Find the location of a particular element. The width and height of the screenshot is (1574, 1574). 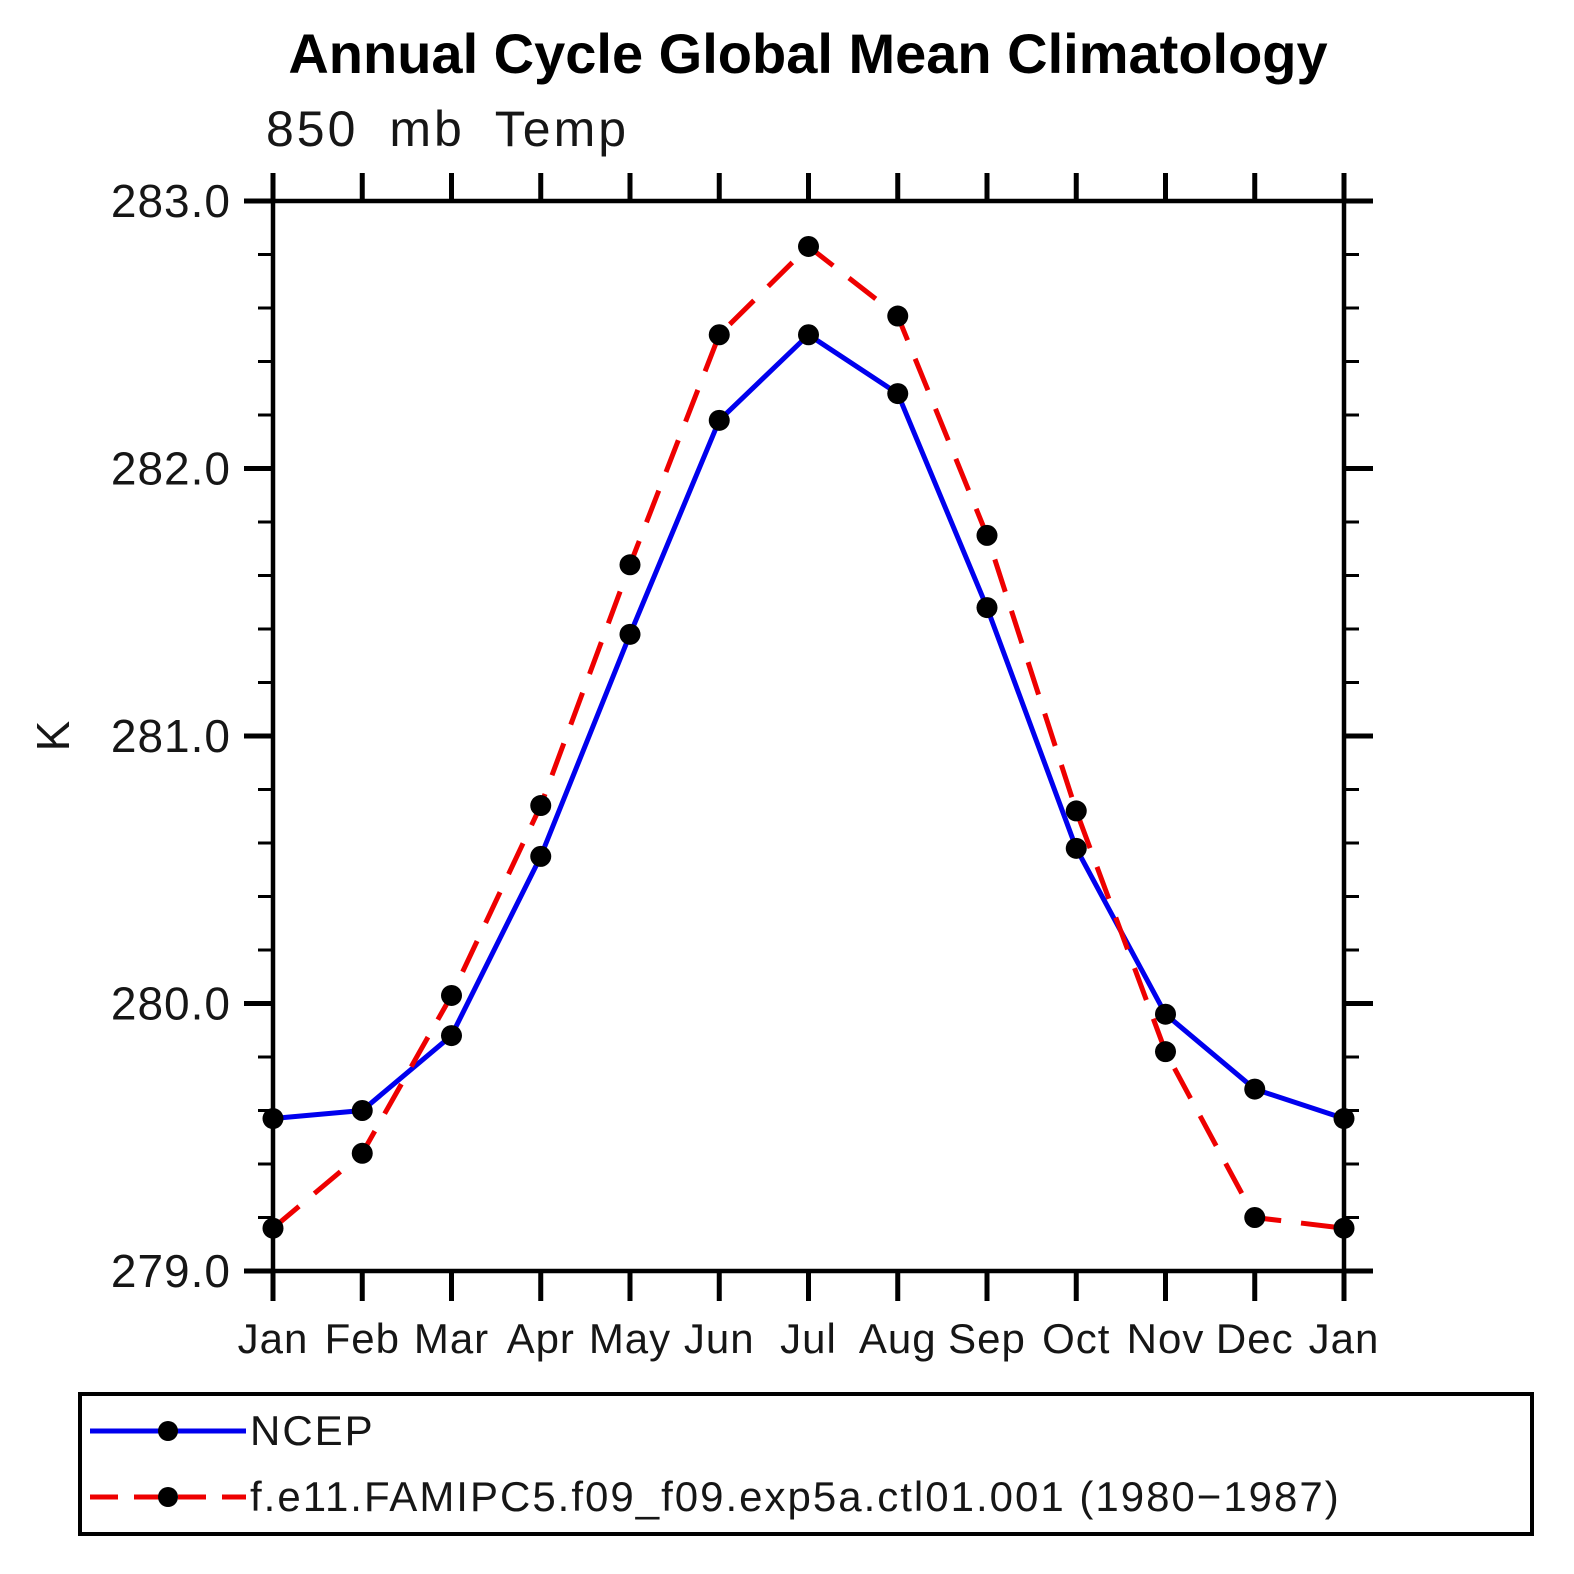

y-tick-label: 282.0 is located at coordinates (171, 469).